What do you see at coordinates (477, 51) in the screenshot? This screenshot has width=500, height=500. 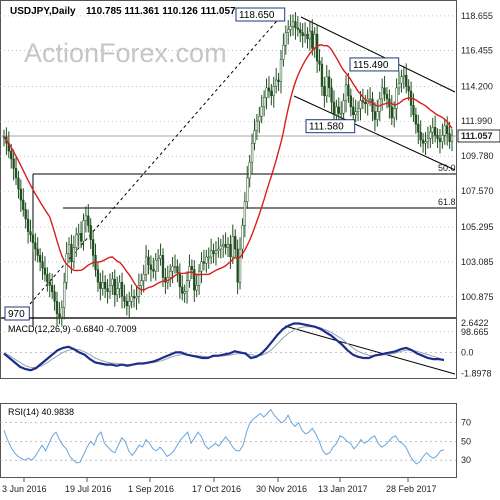 I see `price-tick-label: 116.455` at bounding box center [477, 51].